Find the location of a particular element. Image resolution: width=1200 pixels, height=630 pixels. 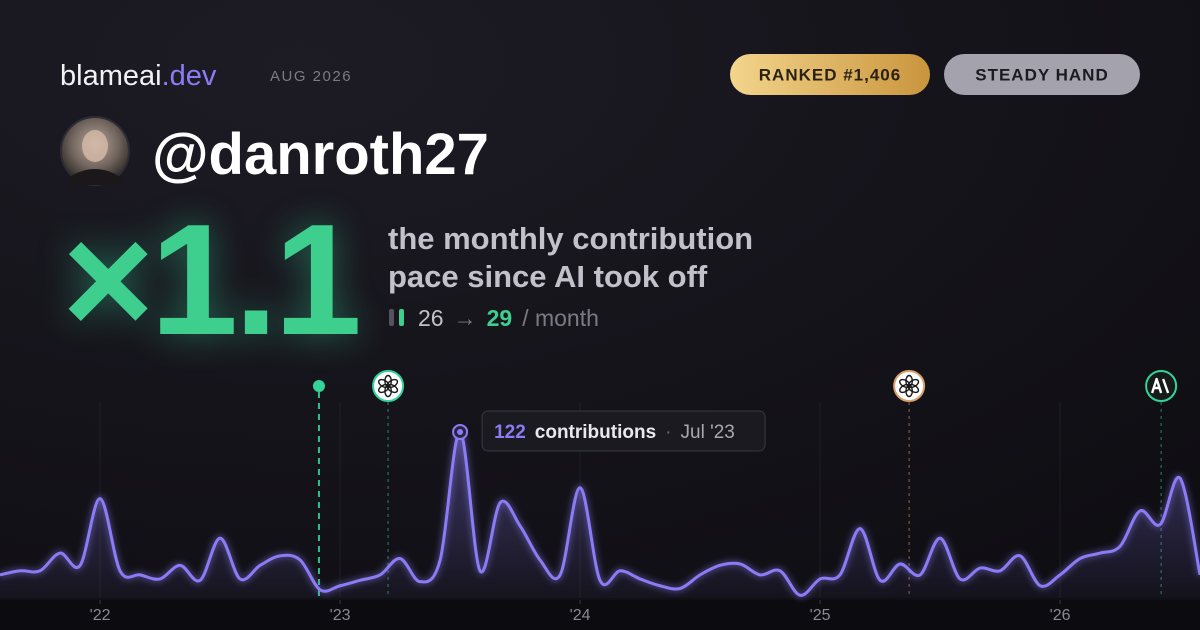

avatar-face is located at coordinates (95, 146).